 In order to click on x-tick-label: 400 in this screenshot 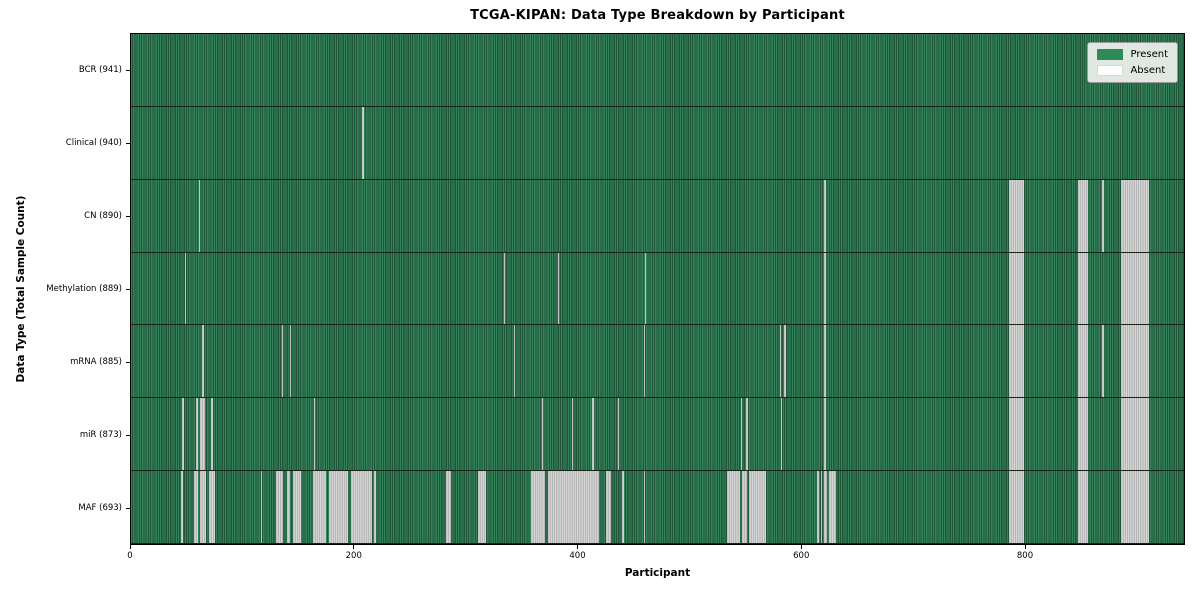, I will do `click(577, 556)`.